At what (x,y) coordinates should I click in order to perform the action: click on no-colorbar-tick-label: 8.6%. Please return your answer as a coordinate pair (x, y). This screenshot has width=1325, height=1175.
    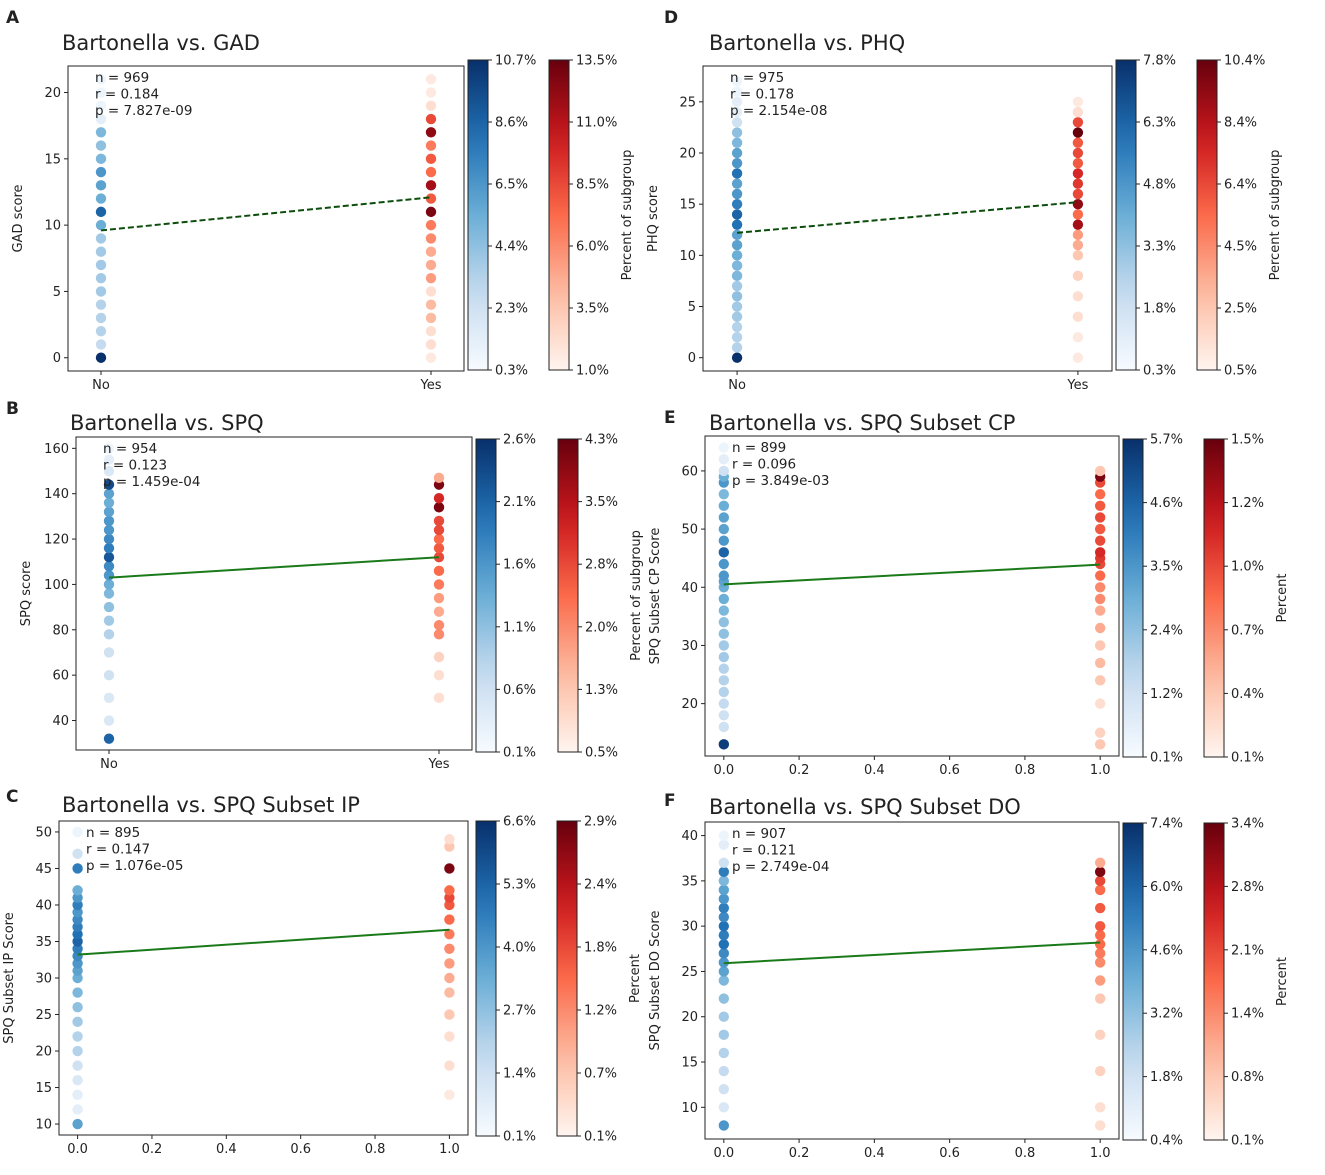
    Looking at the image, I should click on (511, 123).